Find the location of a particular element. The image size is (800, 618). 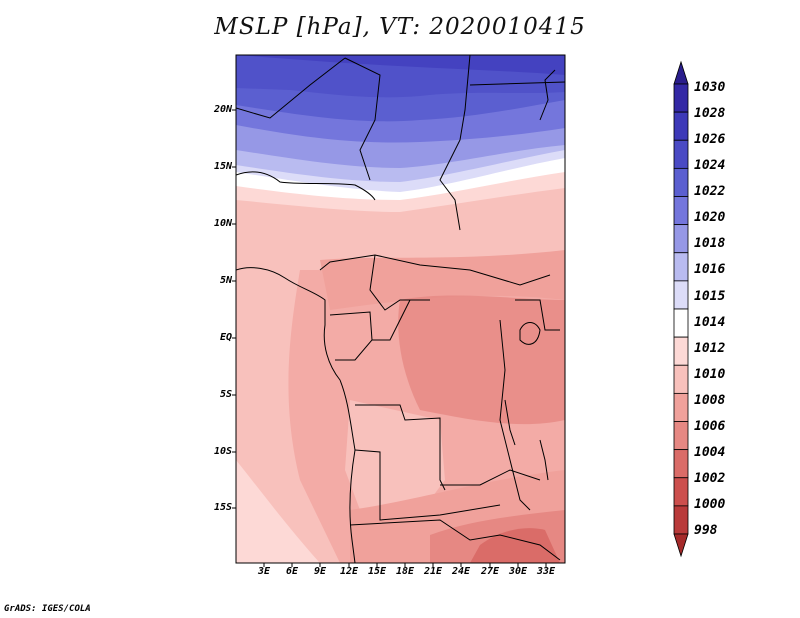

border-chad is located at coordinates (362, 119).